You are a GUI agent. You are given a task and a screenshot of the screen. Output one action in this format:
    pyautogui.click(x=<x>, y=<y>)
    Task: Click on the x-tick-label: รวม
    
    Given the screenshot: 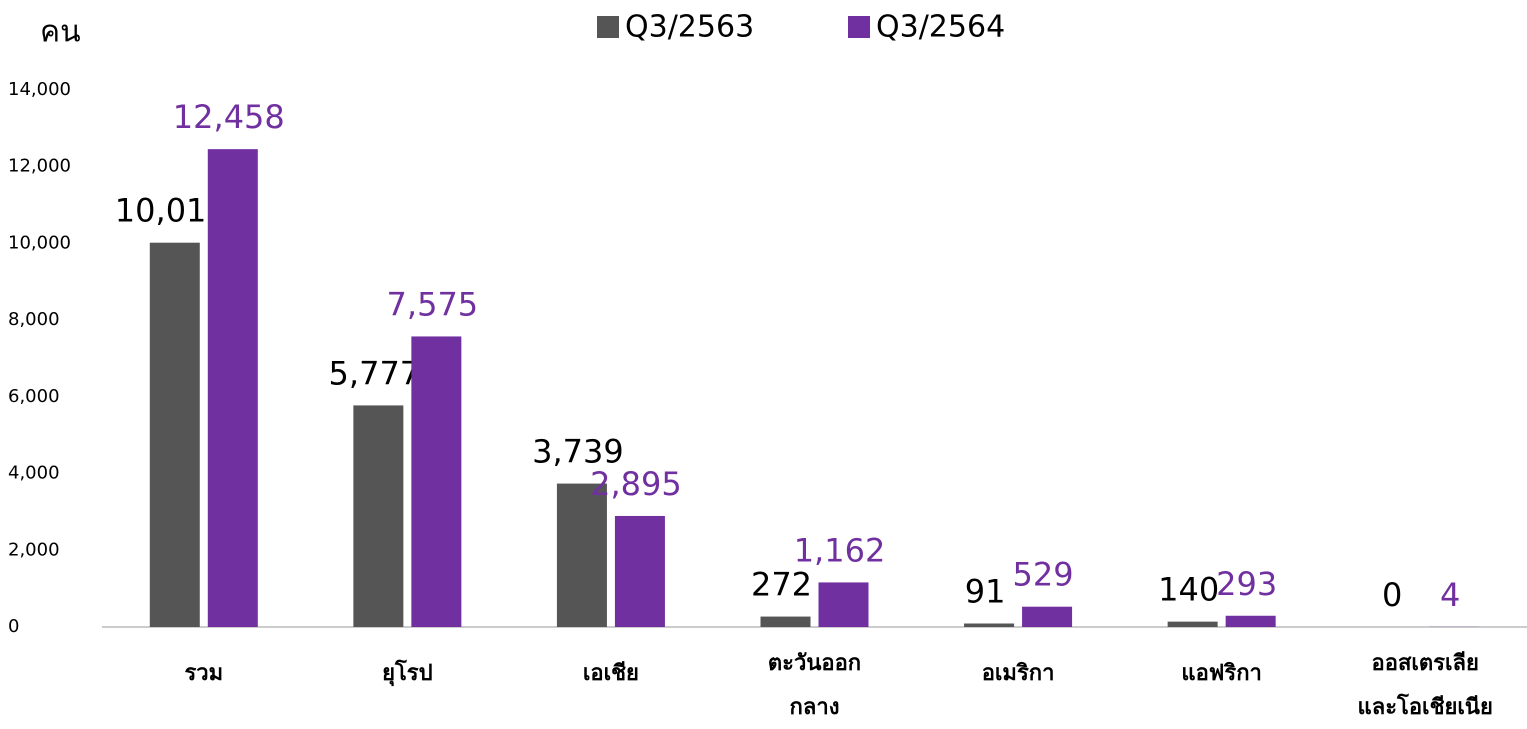 What is the action you would take?
    pyautogui.click(x=203, y=673)
    